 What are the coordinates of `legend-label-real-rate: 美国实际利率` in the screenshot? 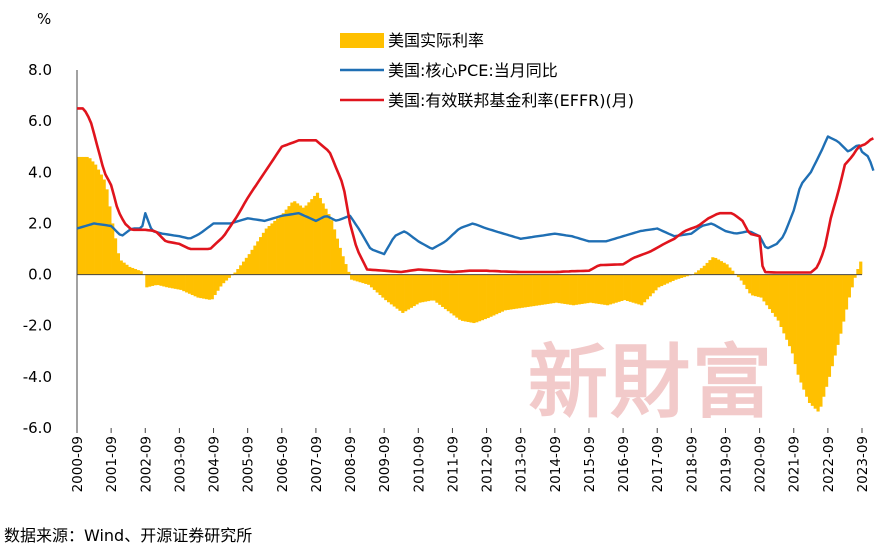 It's located at (436, 40).